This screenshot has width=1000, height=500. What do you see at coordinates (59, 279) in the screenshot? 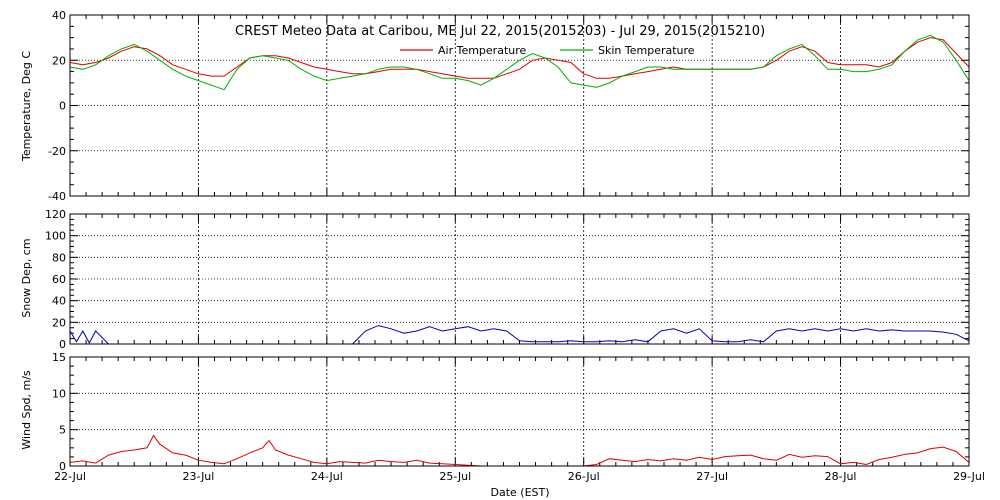
I see `snow-depth-y-tick-label: 60` at bounding box center [59, 279].